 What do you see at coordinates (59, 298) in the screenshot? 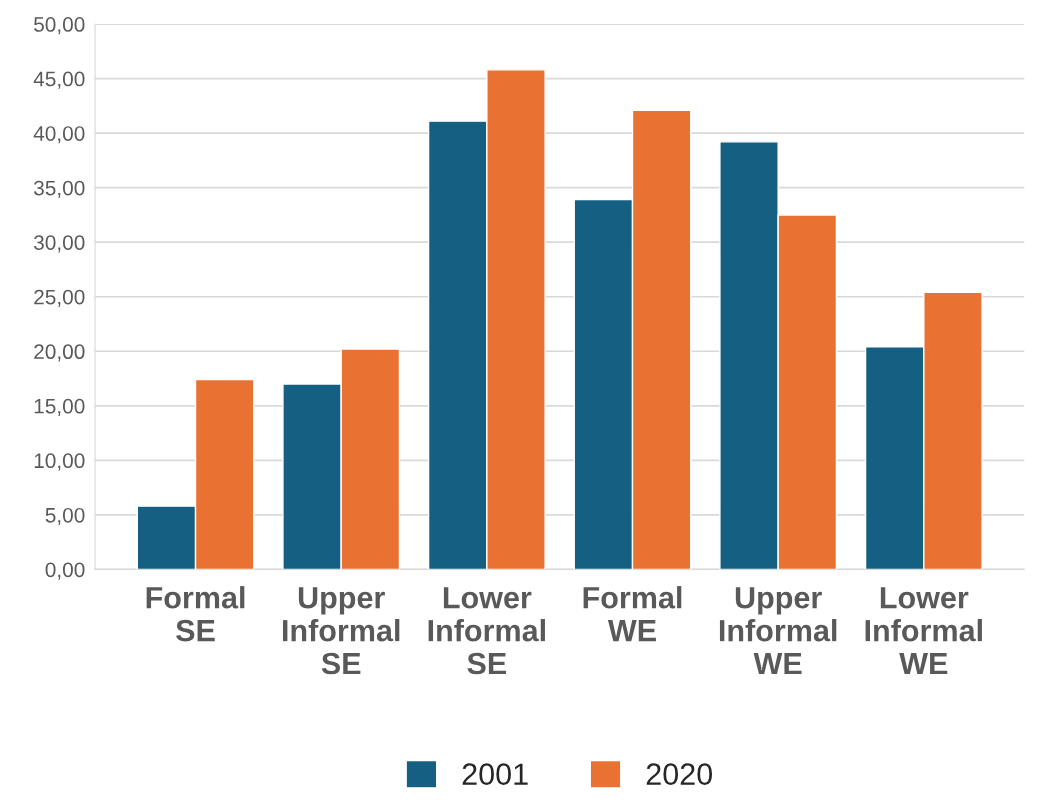
I see `y-tick-label: 25,00` at bounding box center [59, 298].